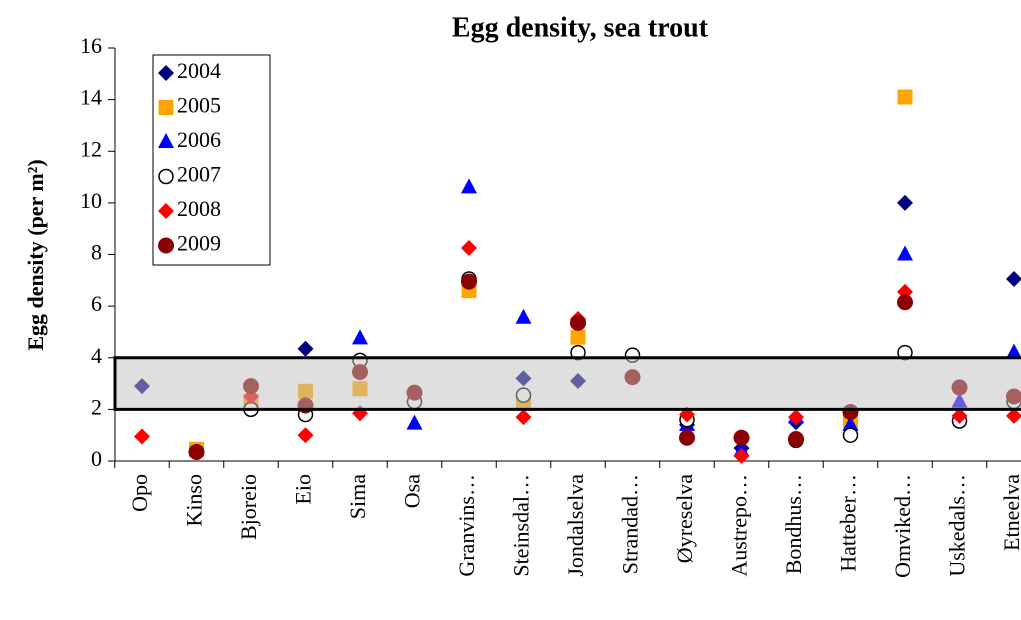 Image resolution: width=1021 pixels, height=620 pixels. Describe the element at coordinates (91, 200) in the screenshot. I see `y-tick-label: 10` at that location.